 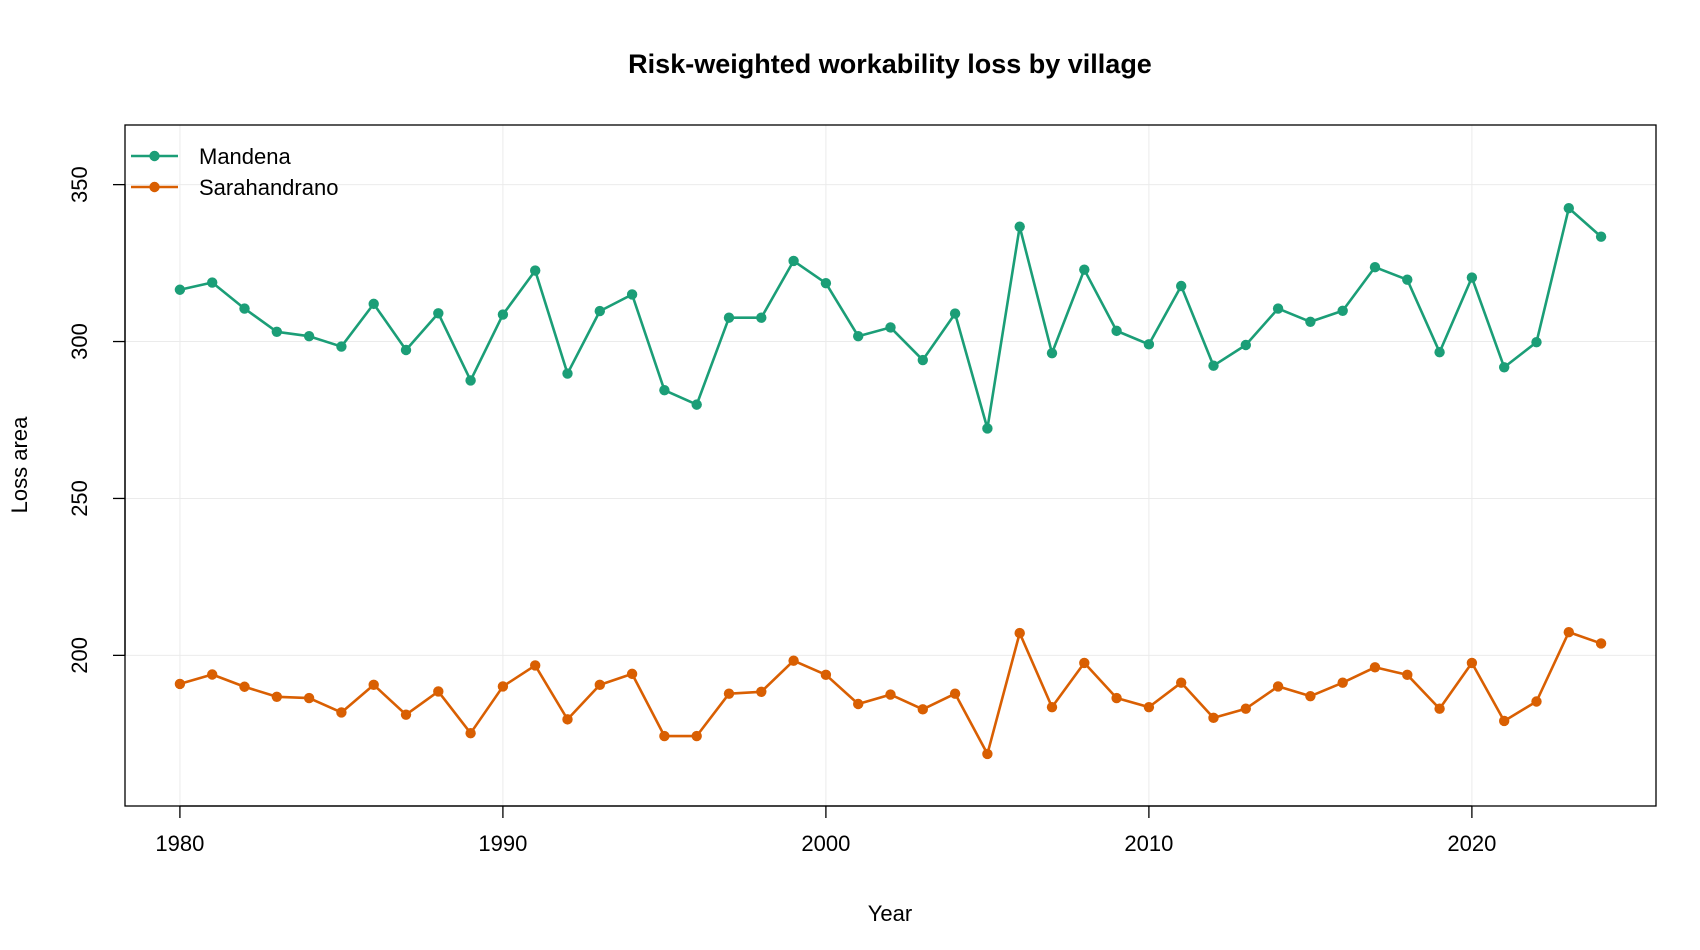 What do you see at coordinates (79, 655) in the screenshot?
I see `y-tick-label: 200` at bounding box center [79, 655].